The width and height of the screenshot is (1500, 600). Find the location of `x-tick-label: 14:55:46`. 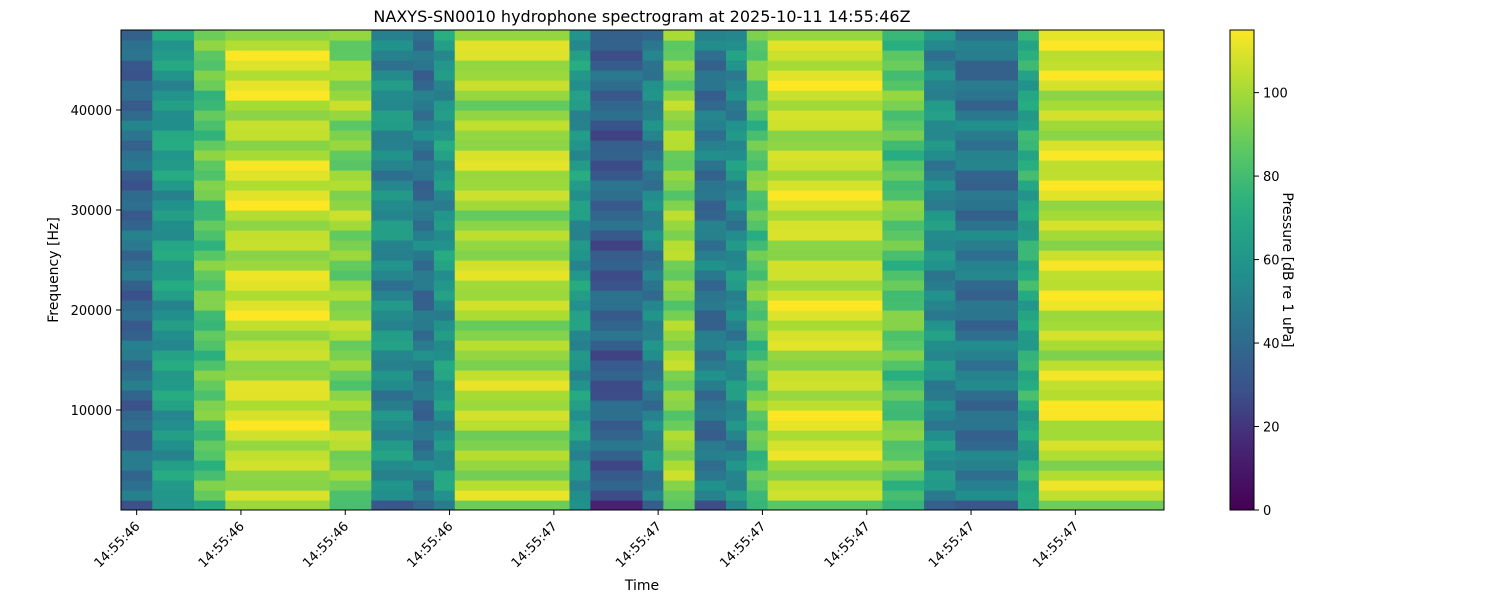

x-tick-label: 14:55:46 is located at coordinates (222, 545).